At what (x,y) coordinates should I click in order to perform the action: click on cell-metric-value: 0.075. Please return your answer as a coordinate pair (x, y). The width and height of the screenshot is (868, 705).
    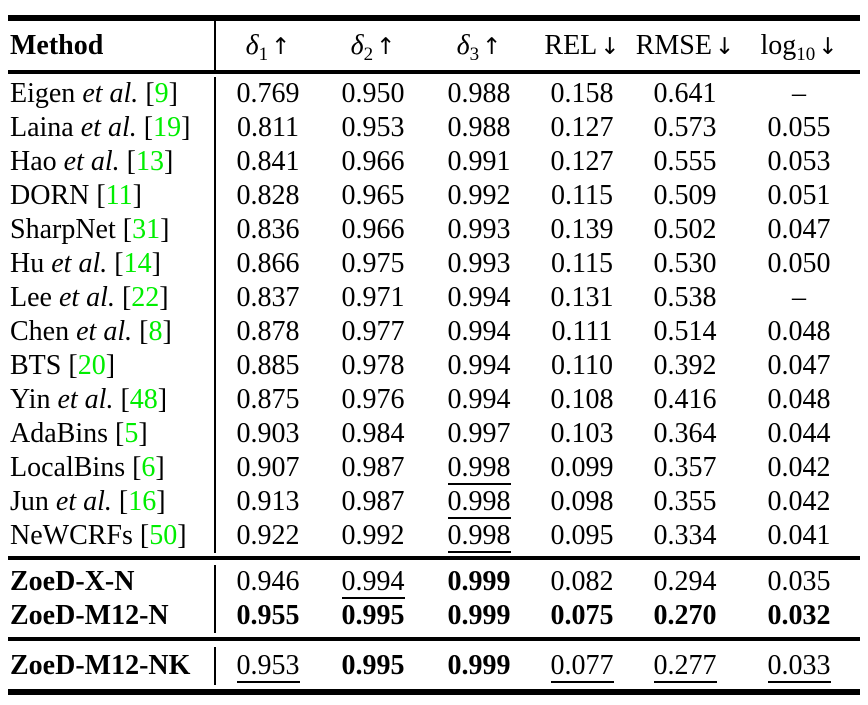
    Looking at the image, I should click on (582, 616).